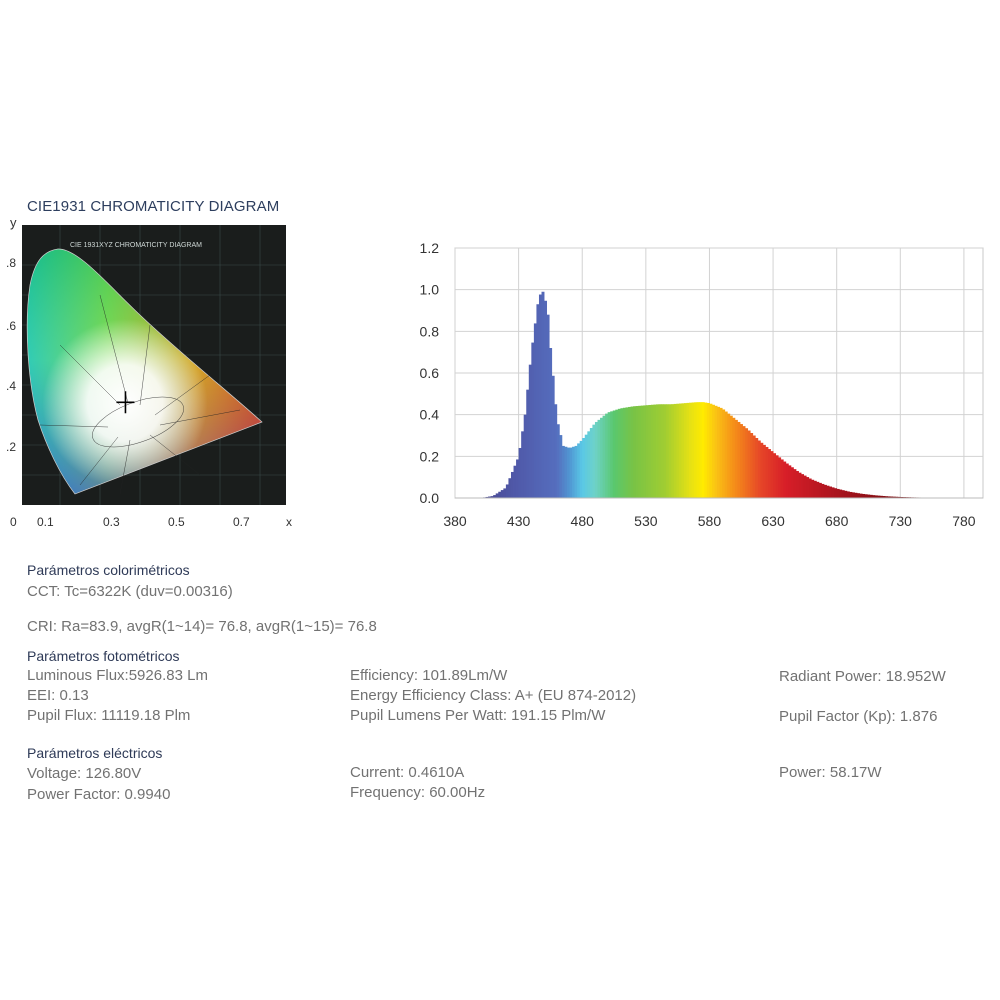 This screenshot has height=1000, width=1000. What do you see at coordinates (117, 675) in the screenshot?
I see `luminous-flux-value: Luminous Flux:5926.83 Lm` at bounding box center [117, 675].